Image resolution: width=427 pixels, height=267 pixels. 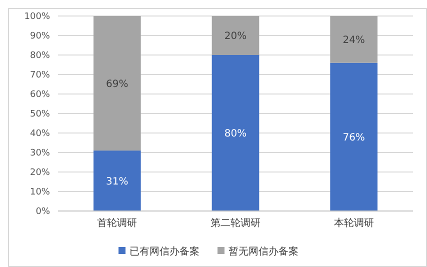 What do you see at coordinates (40, 173) in the screenshot?
I see `y-tick-label: 20%` at bounding box center [40, 173].